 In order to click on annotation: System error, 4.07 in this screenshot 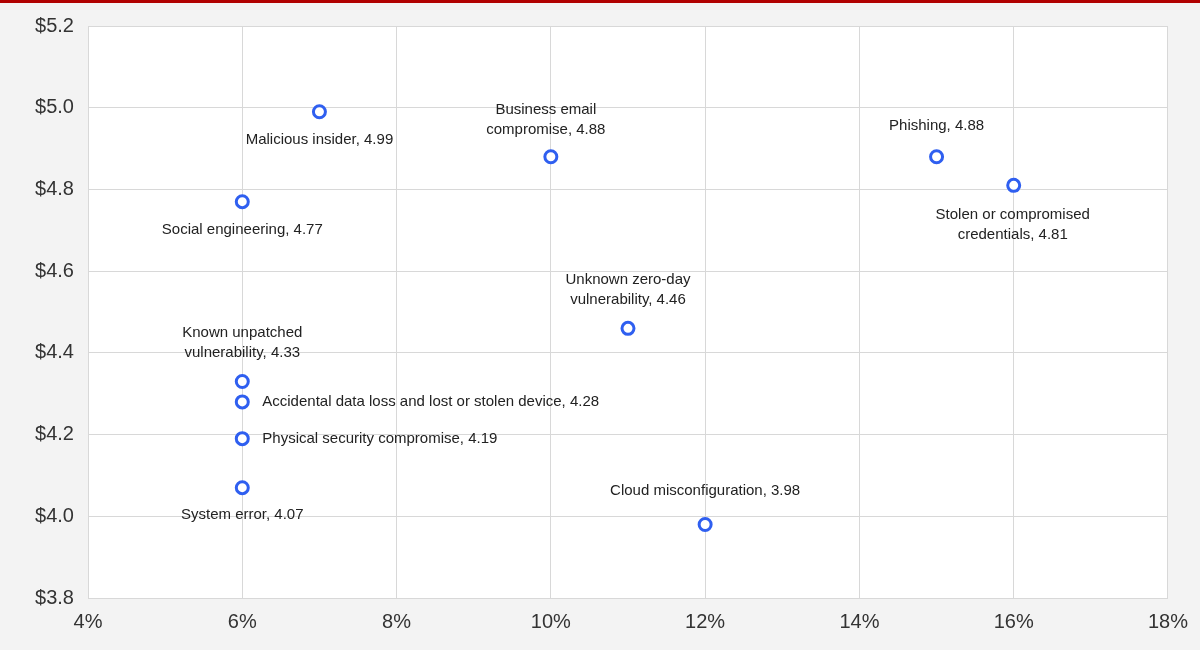, I will do `click(242, 513)`.